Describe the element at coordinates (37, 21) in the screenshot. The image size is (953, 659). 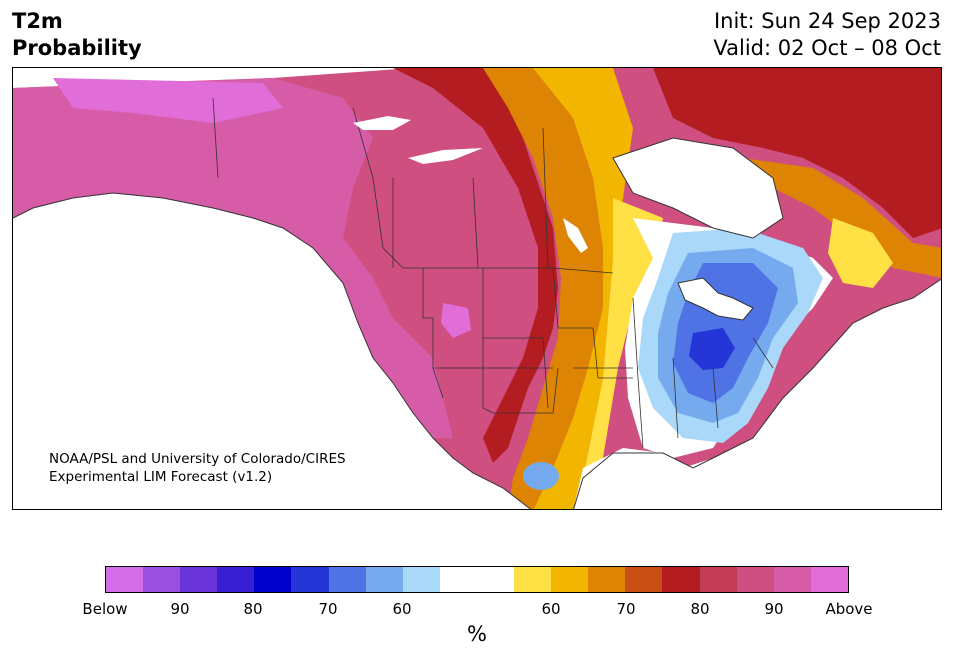
I see `map-title-line1: T2m` at that location.